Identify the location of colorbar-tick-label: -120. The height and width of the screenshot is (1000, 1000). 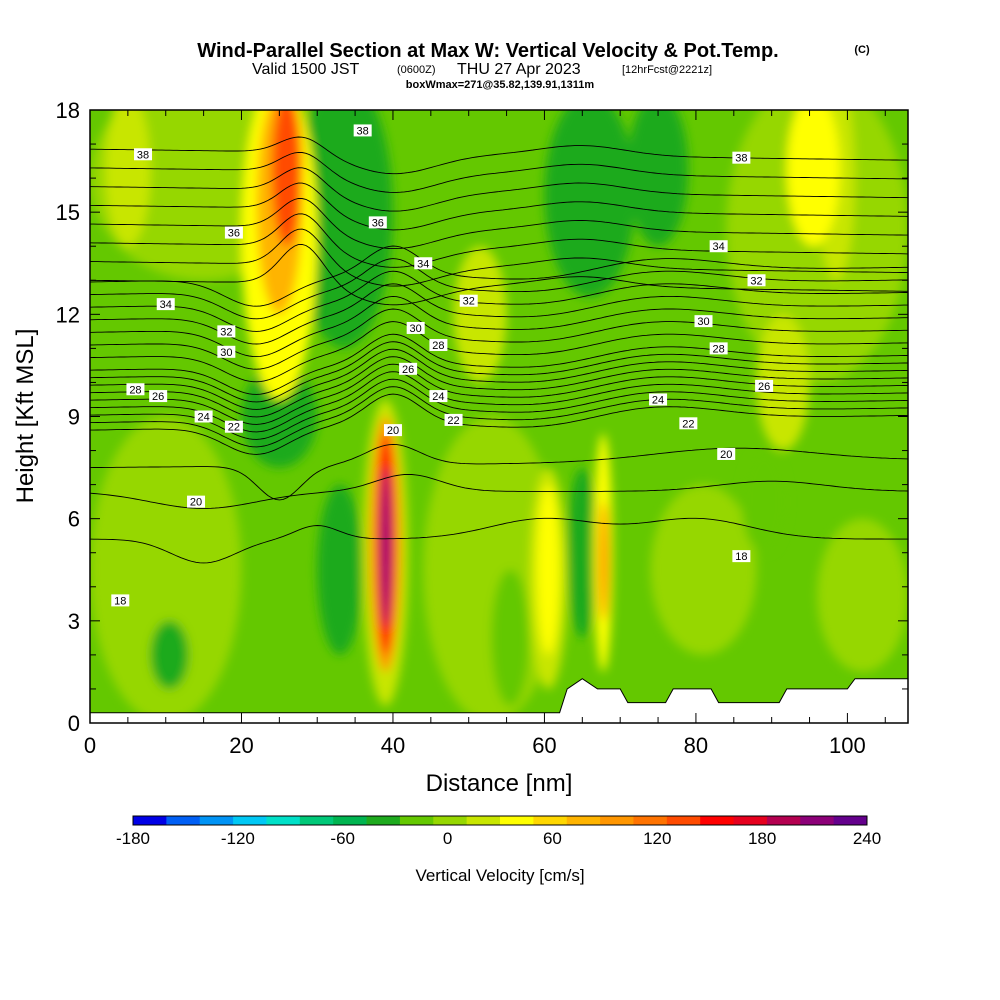
(238, 838).